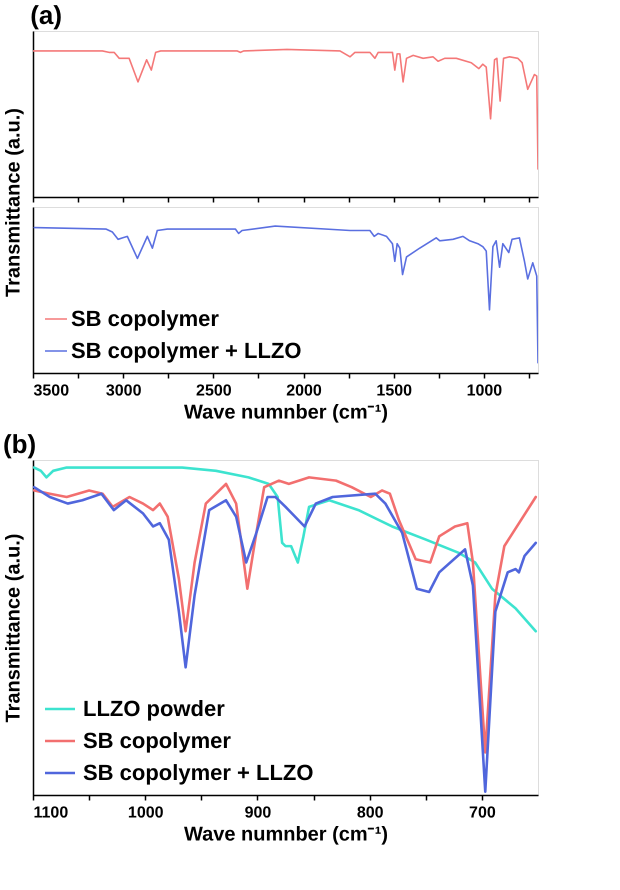 The width and height of the screenshot is (620, 890). Describe the element at coordinates (258, 813) in the screenshot. I see `x-tick-label: 900` at that location.